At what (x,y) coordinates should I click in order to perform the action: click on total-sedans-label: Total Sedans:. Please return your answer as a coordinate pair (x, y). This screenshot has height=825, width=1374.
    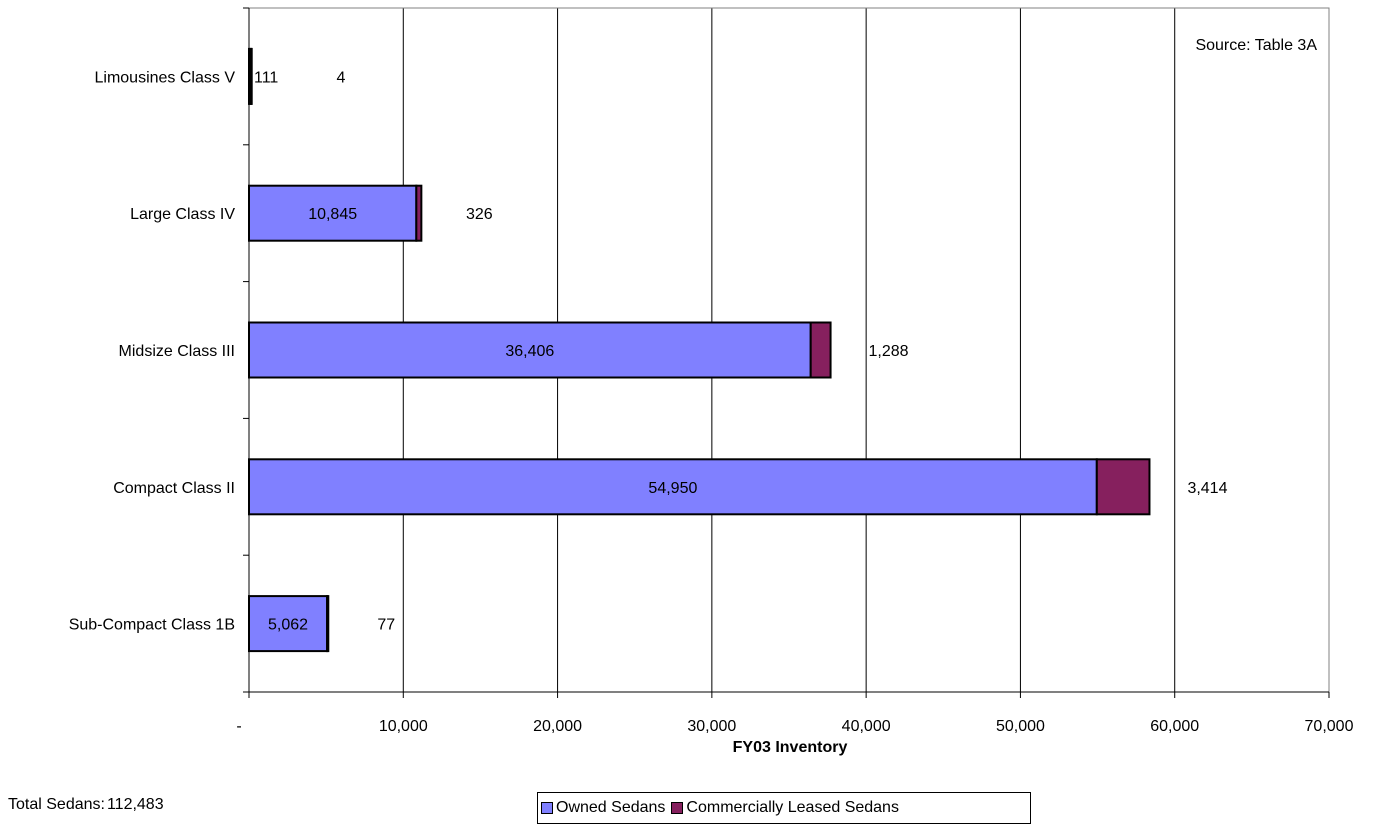
    Looking at the image, I should click on (56, 804).